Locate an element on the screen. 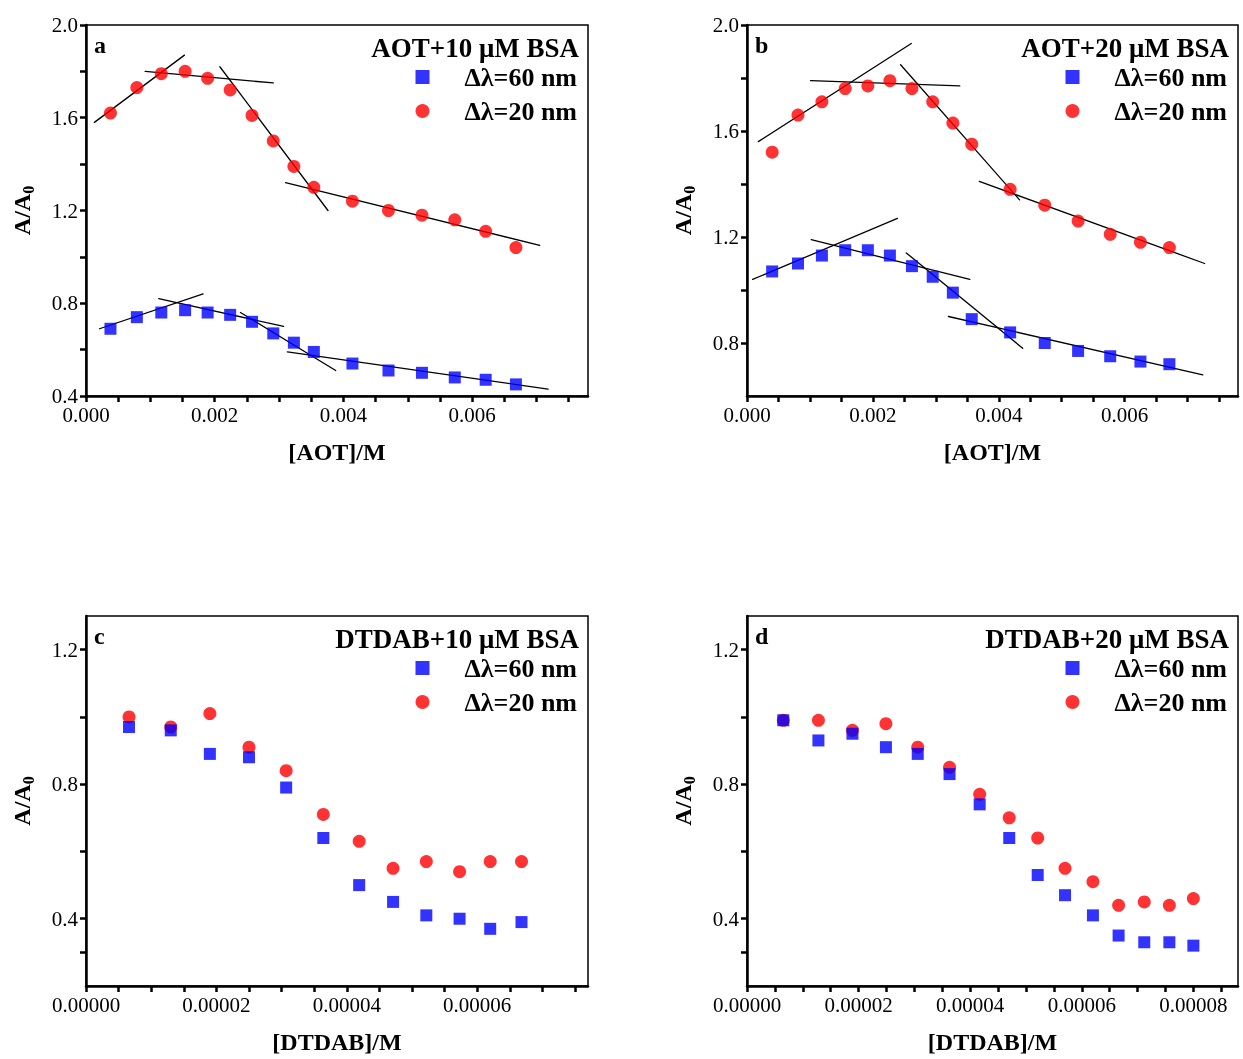  legend-title: DTDAB+10 μM BSA is located at coordinates (457, 638).